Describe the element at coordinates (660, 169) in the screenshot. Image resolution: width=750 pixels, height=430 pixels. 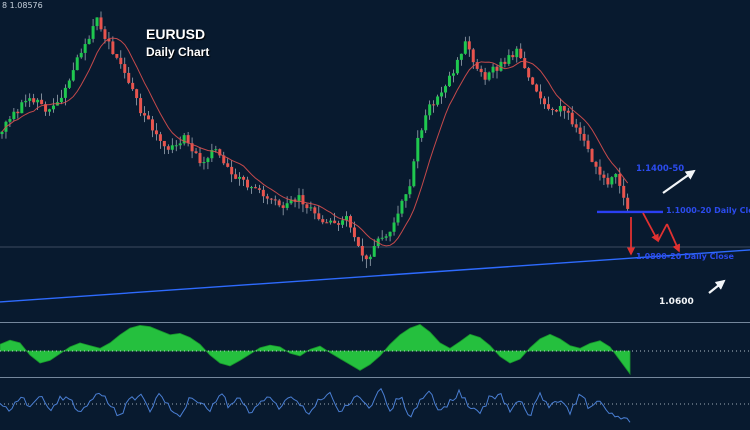
I see `level-label-1400-50: 1.1400-50` at that location.